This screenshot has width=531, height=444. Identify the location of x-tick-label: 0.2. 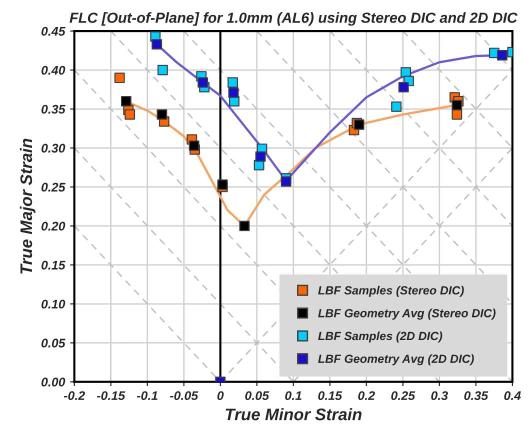
(366, 395).